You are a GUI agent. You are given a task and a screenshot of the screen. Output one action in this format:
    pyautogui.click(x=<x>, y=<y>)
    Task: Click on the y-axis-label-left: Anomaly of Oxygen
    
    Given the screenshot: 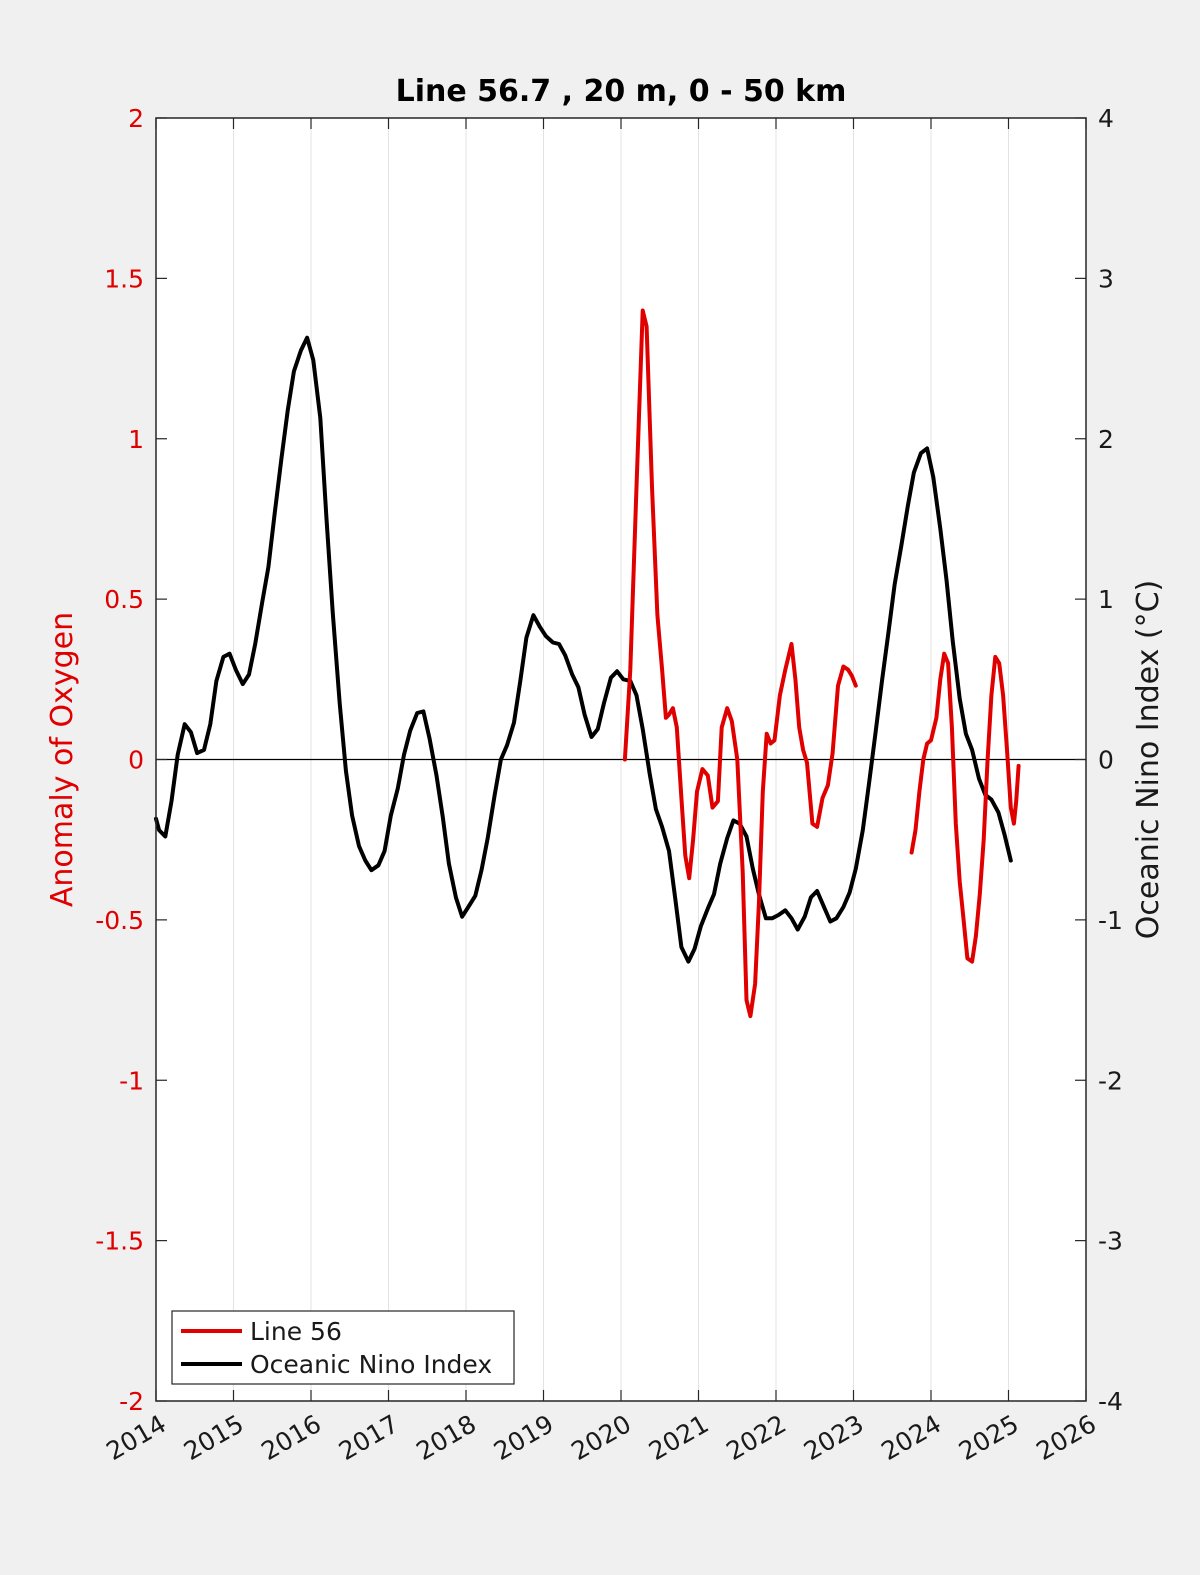 What is the action you would take?
    pyautogui.click(x=62, y=759)
    